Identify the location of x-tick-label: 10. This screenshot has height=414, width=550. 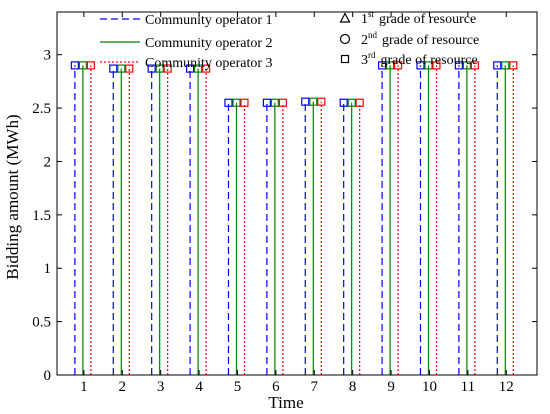
(429, 387).